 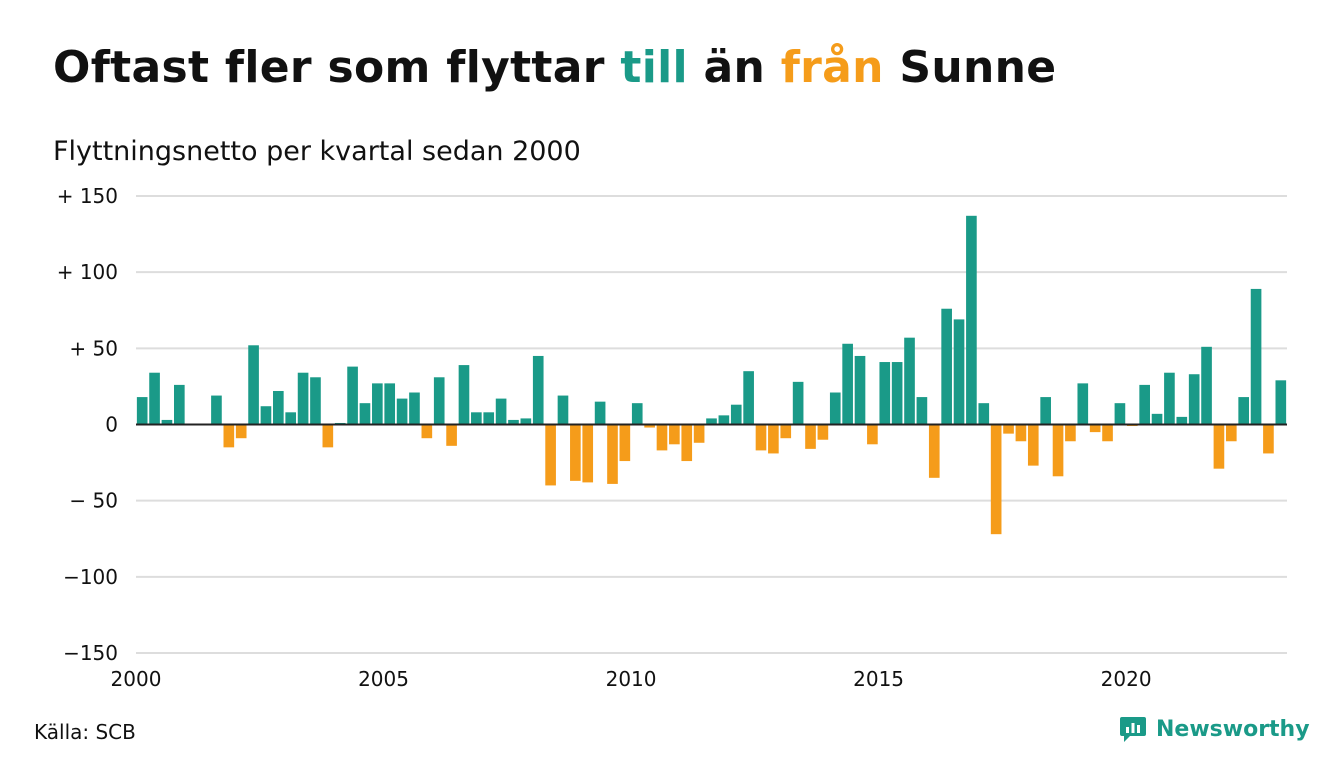 I want to click on x-axis-ticks: 2000 2005 2010 2015 2020, so click(x=631, y=679).